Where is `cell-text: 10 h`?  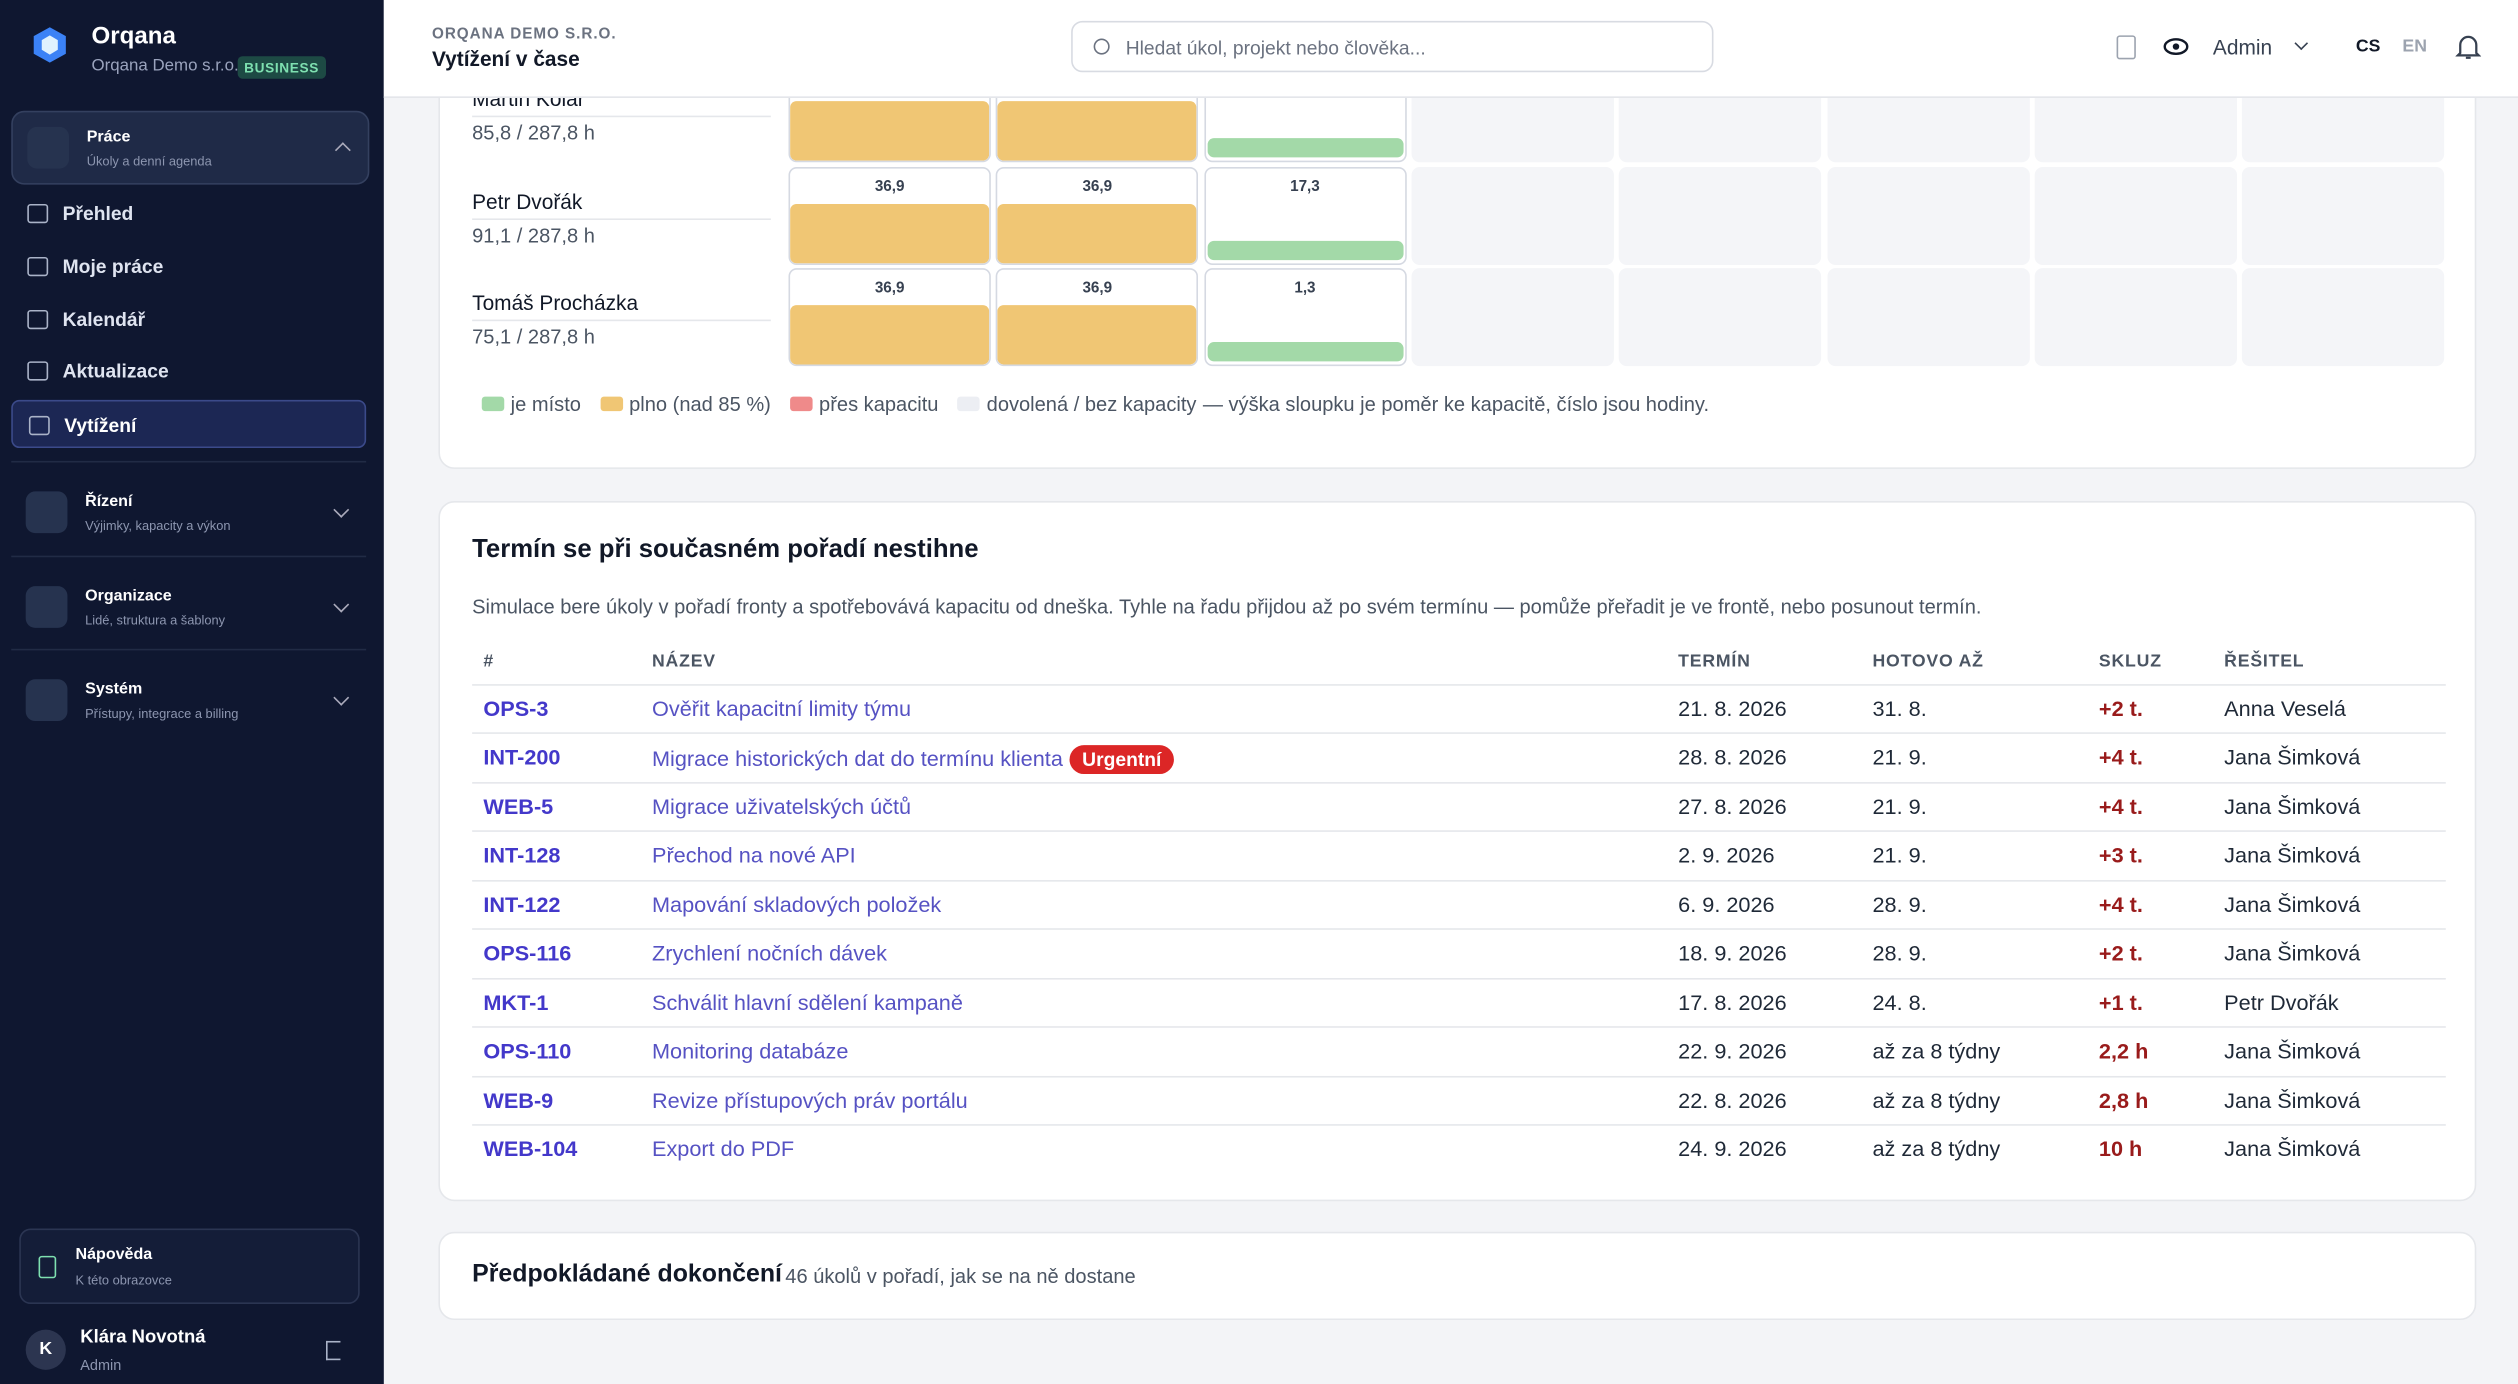 cell-text: 10 h is located at coordinates (2120, 1149).